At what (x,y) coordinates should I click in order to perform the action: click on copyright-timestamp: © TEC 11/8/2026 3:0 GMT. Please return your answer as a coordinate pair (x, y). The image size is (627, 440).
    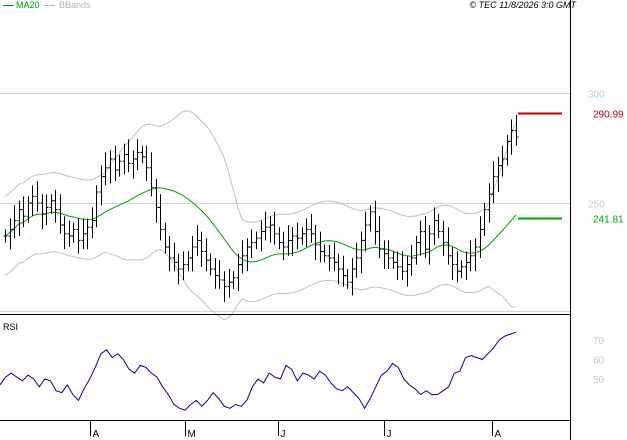
    Looking at the image, I should click on (522, 5).